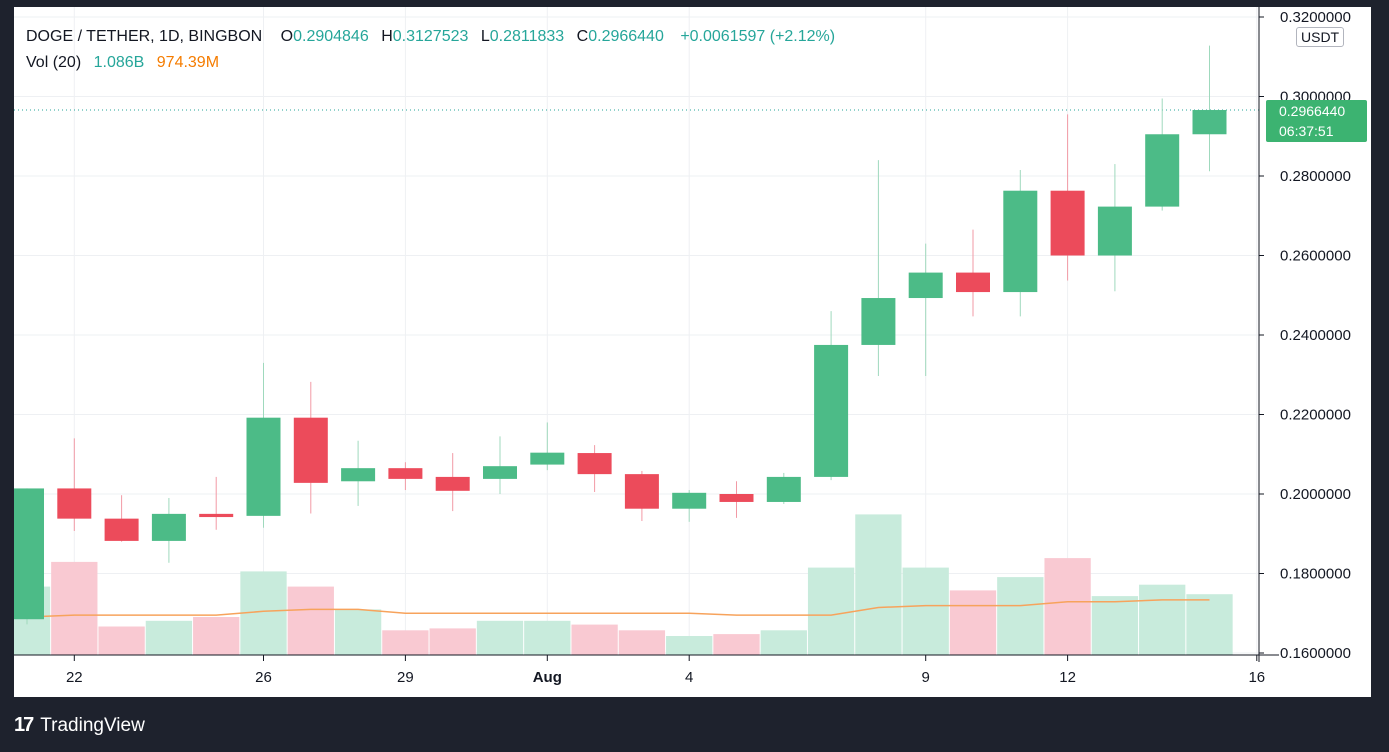  I want to click on volume-ma-layer, so click(618, 608).